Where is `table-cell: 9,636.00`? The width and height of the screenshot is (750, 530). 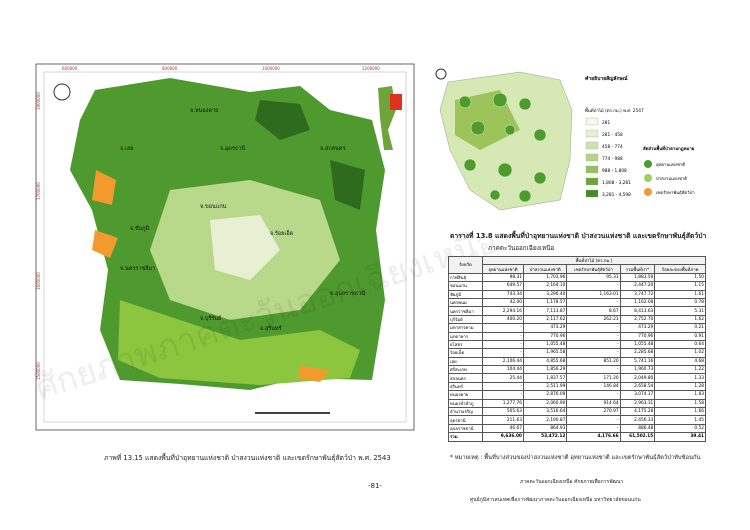 table-cell: 9,636.00 is located at coordinates (502, 437).